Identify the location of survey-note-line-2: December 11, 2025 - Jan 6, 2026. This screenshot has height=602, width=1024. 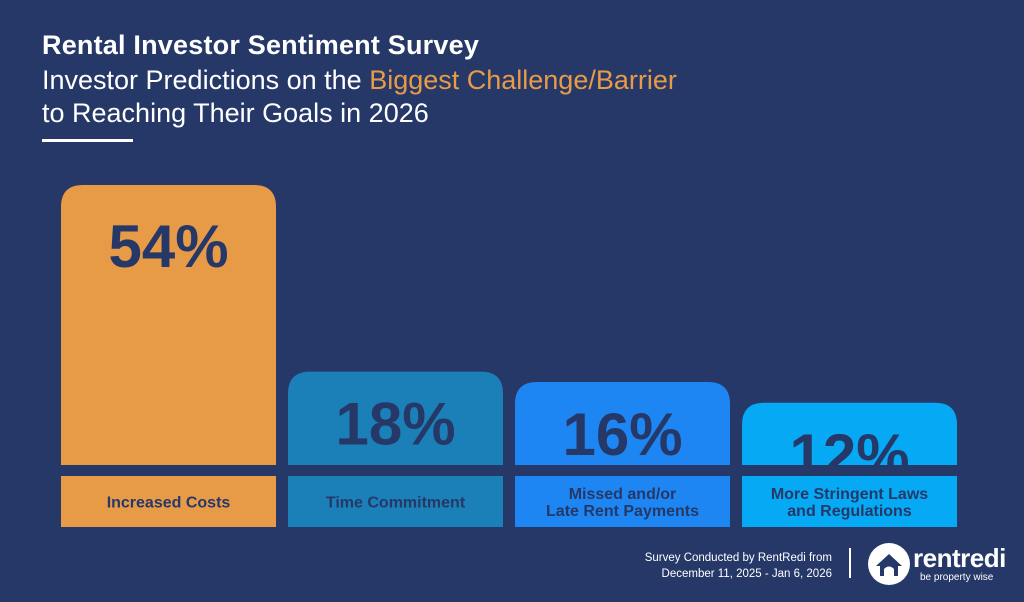
(746, 574).